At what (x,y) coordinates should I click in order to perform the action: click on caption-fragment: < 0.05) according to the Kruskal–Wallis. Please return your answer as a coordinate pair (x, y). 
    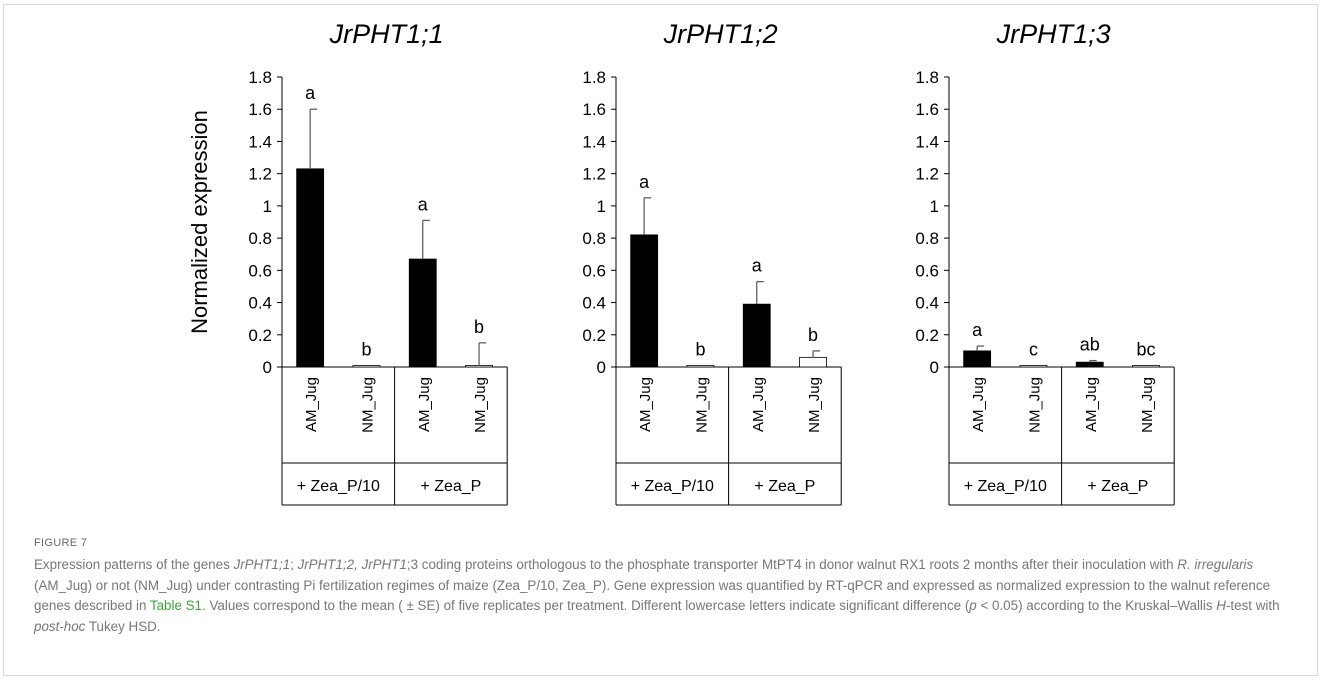
    Looking at the image, I should click on (1096, 605).